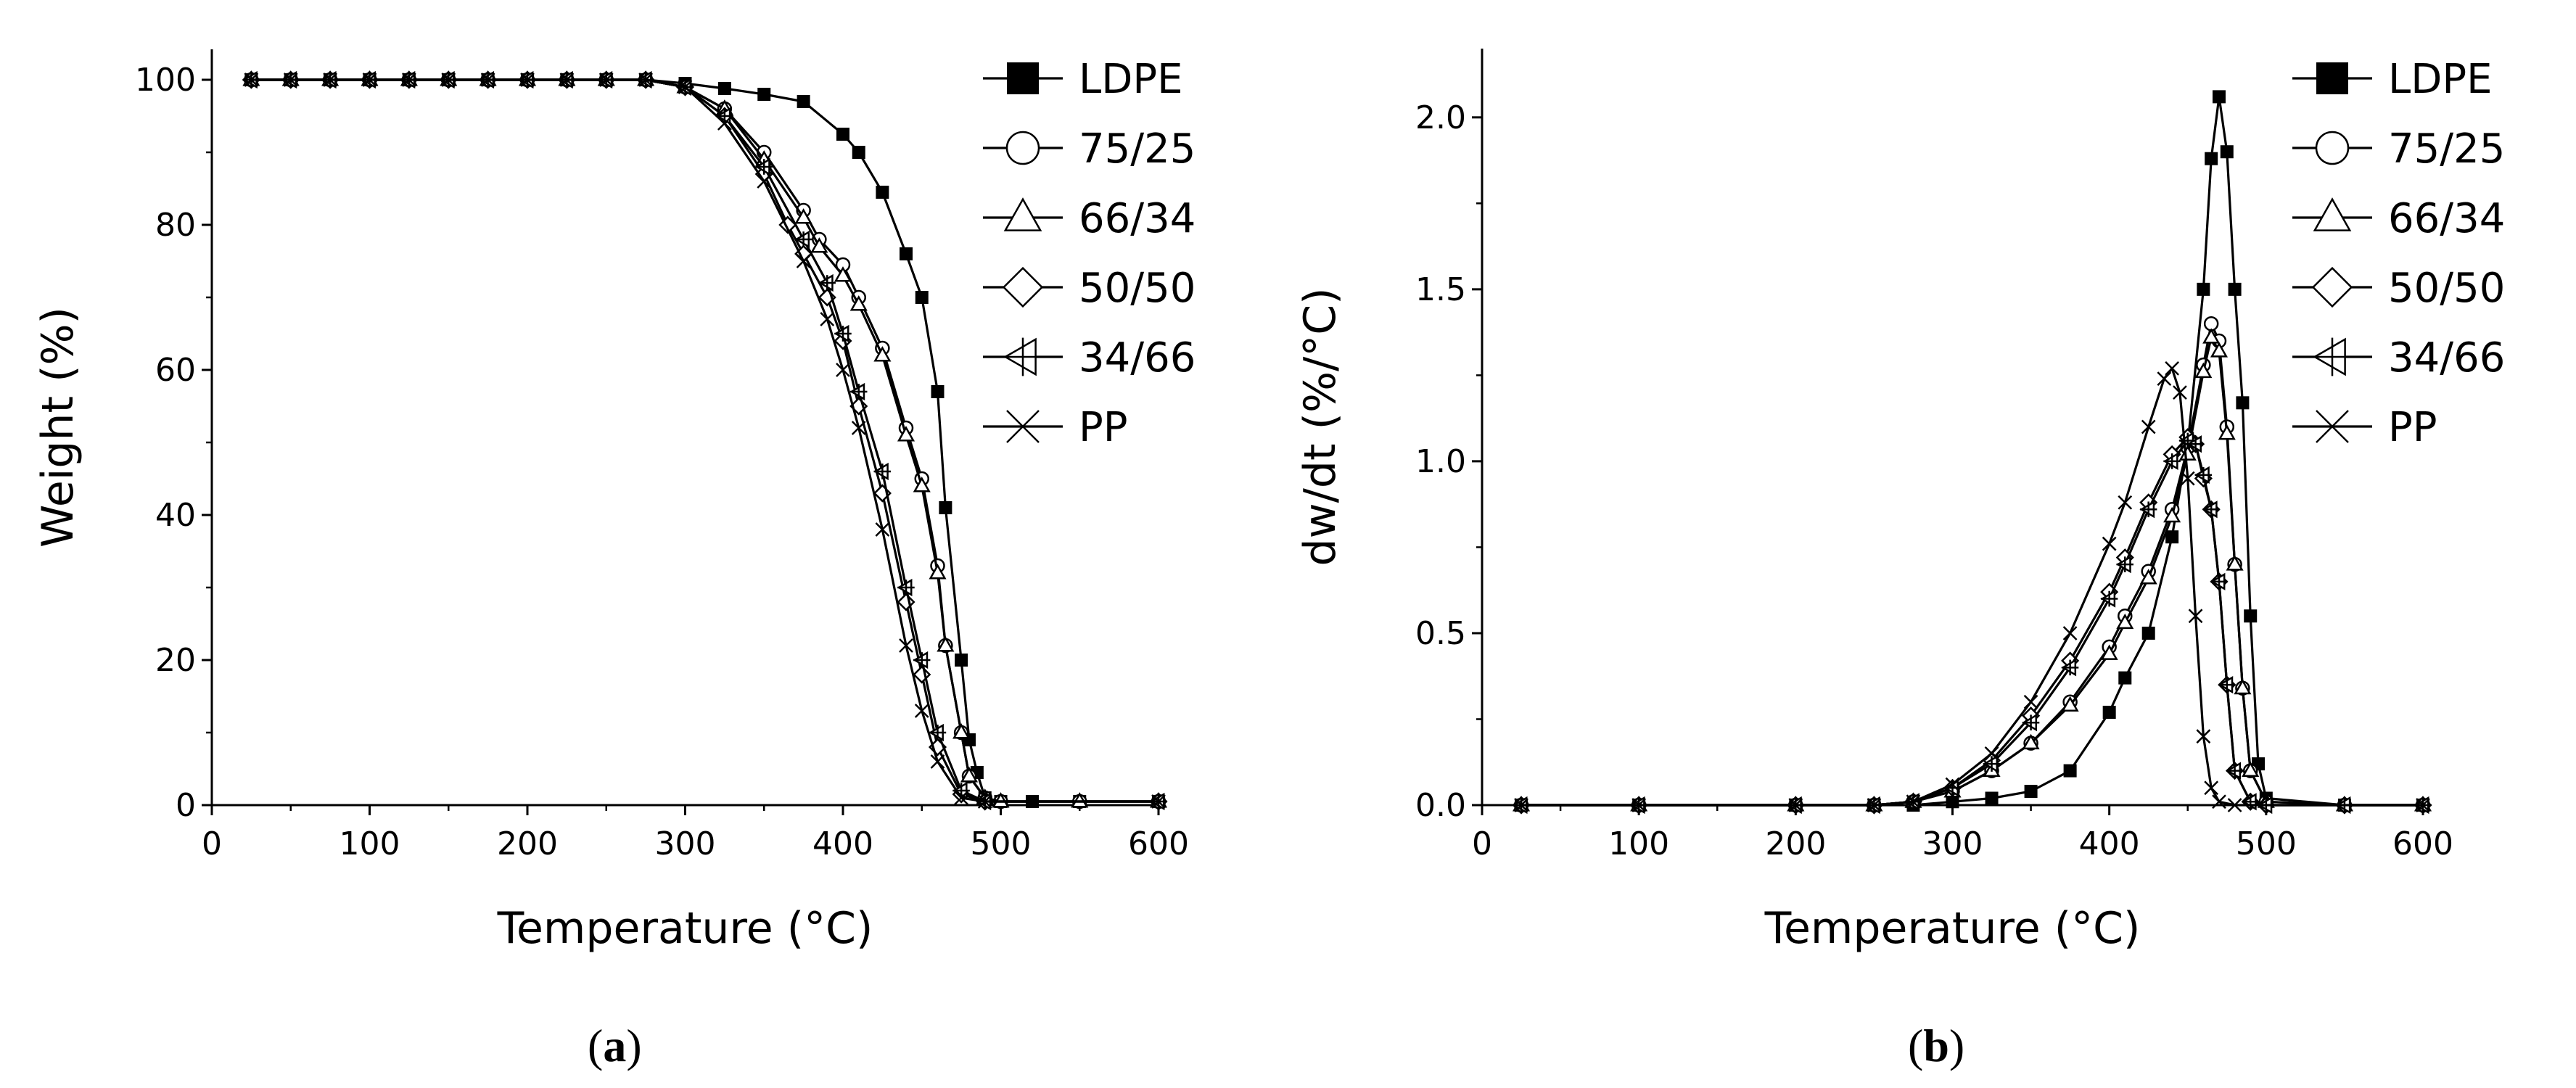 The height and width of the screenshot is (1088, 2576). I want to click on panel-a-x-tick-label: 600, so click(1158, 843).